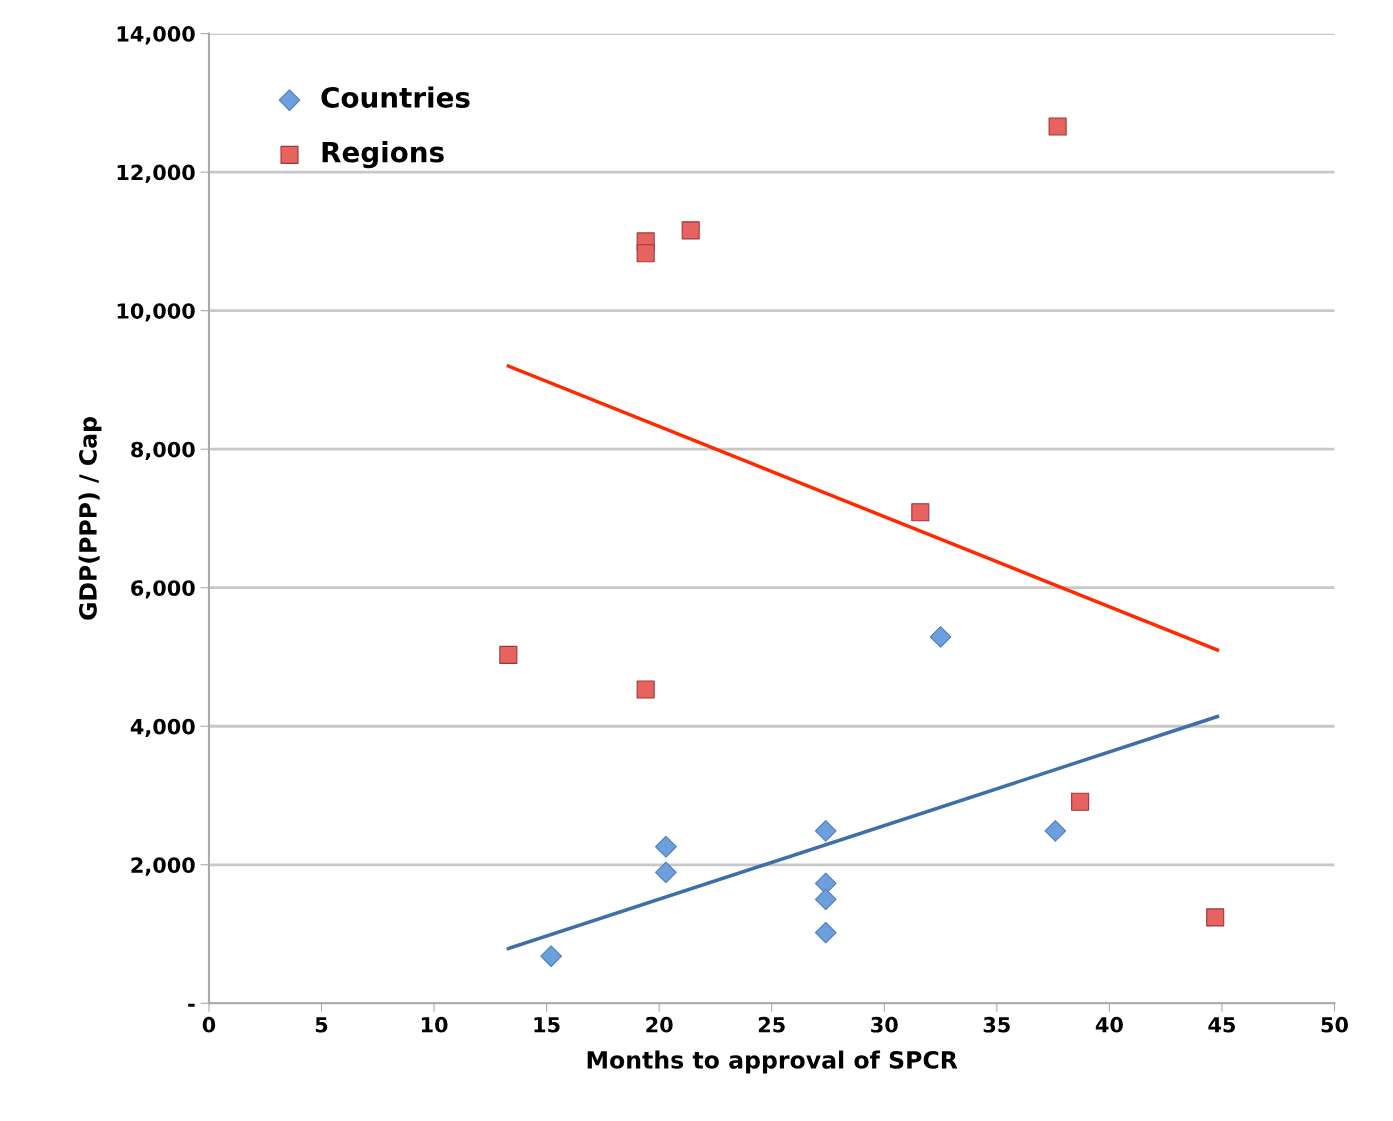  I want to click on x-tick-label: 10, so click(434, 1024).